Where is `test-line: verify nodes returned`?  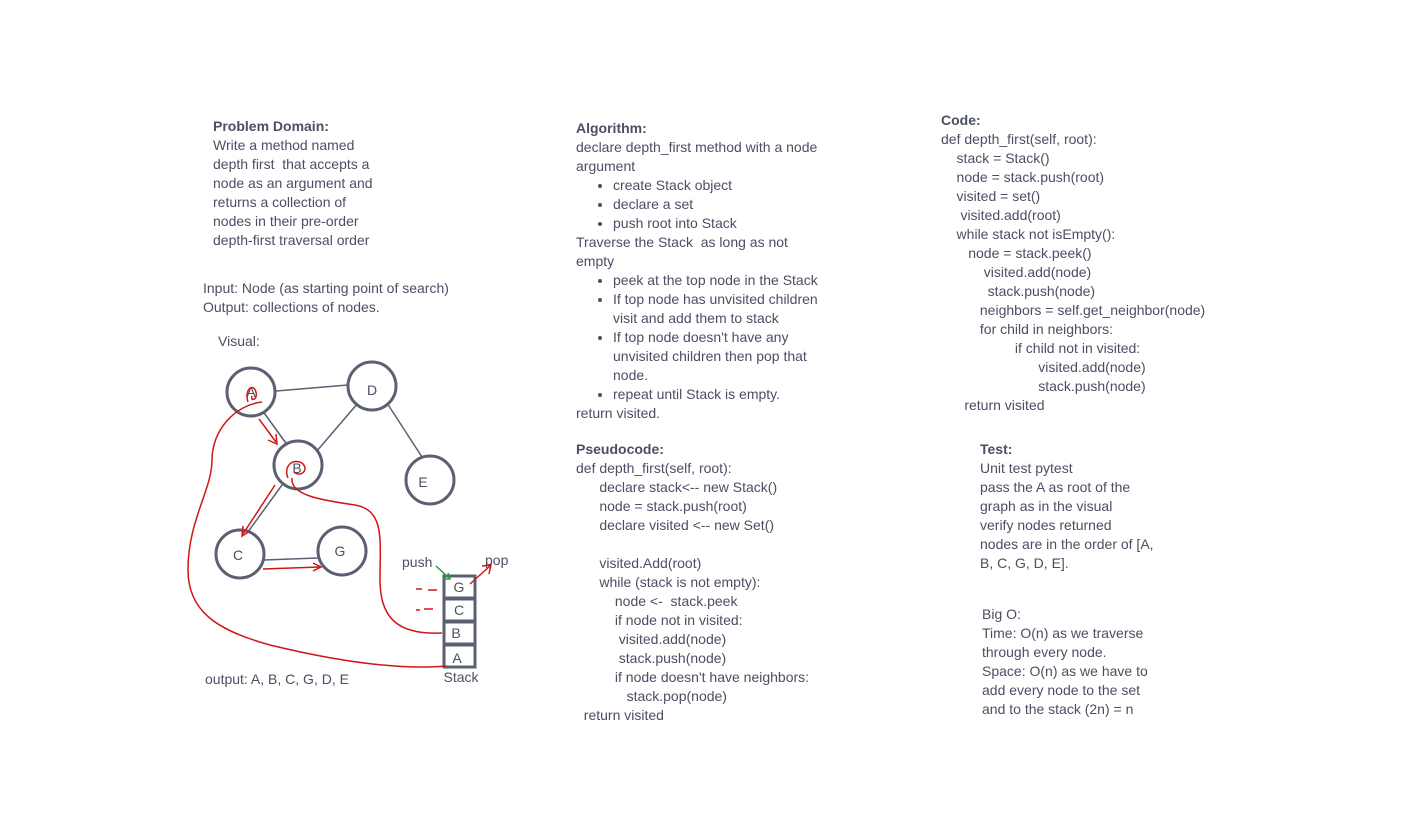 test-line: verify nodes returned is located at coordinates (1046, 525).